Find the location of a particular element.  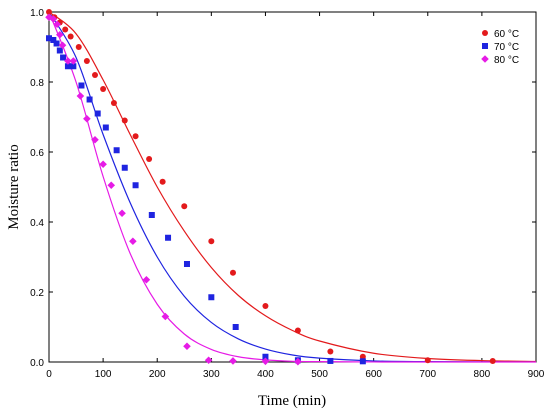

legend: 60 °C 70 °C 80 °C is located at coordinates (500, 47).